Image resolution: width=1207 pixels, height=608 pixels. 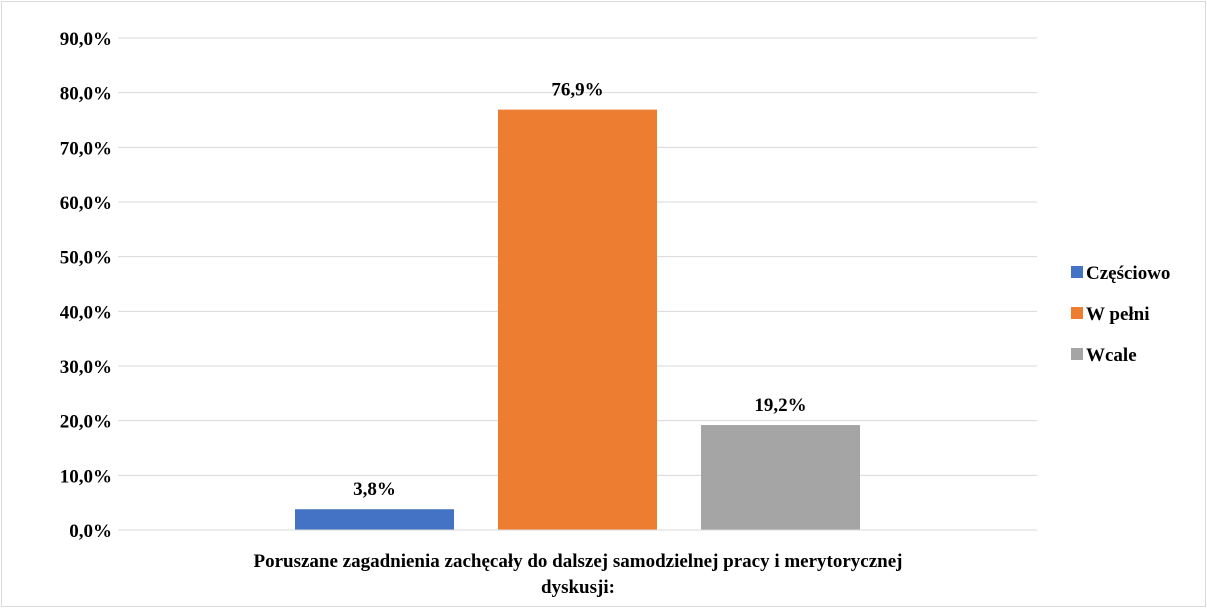 What do you see at coordinates (90, 531) in the screenshot?
I see `y-tick-label: 0,0%` at bounding box center [90, 531].